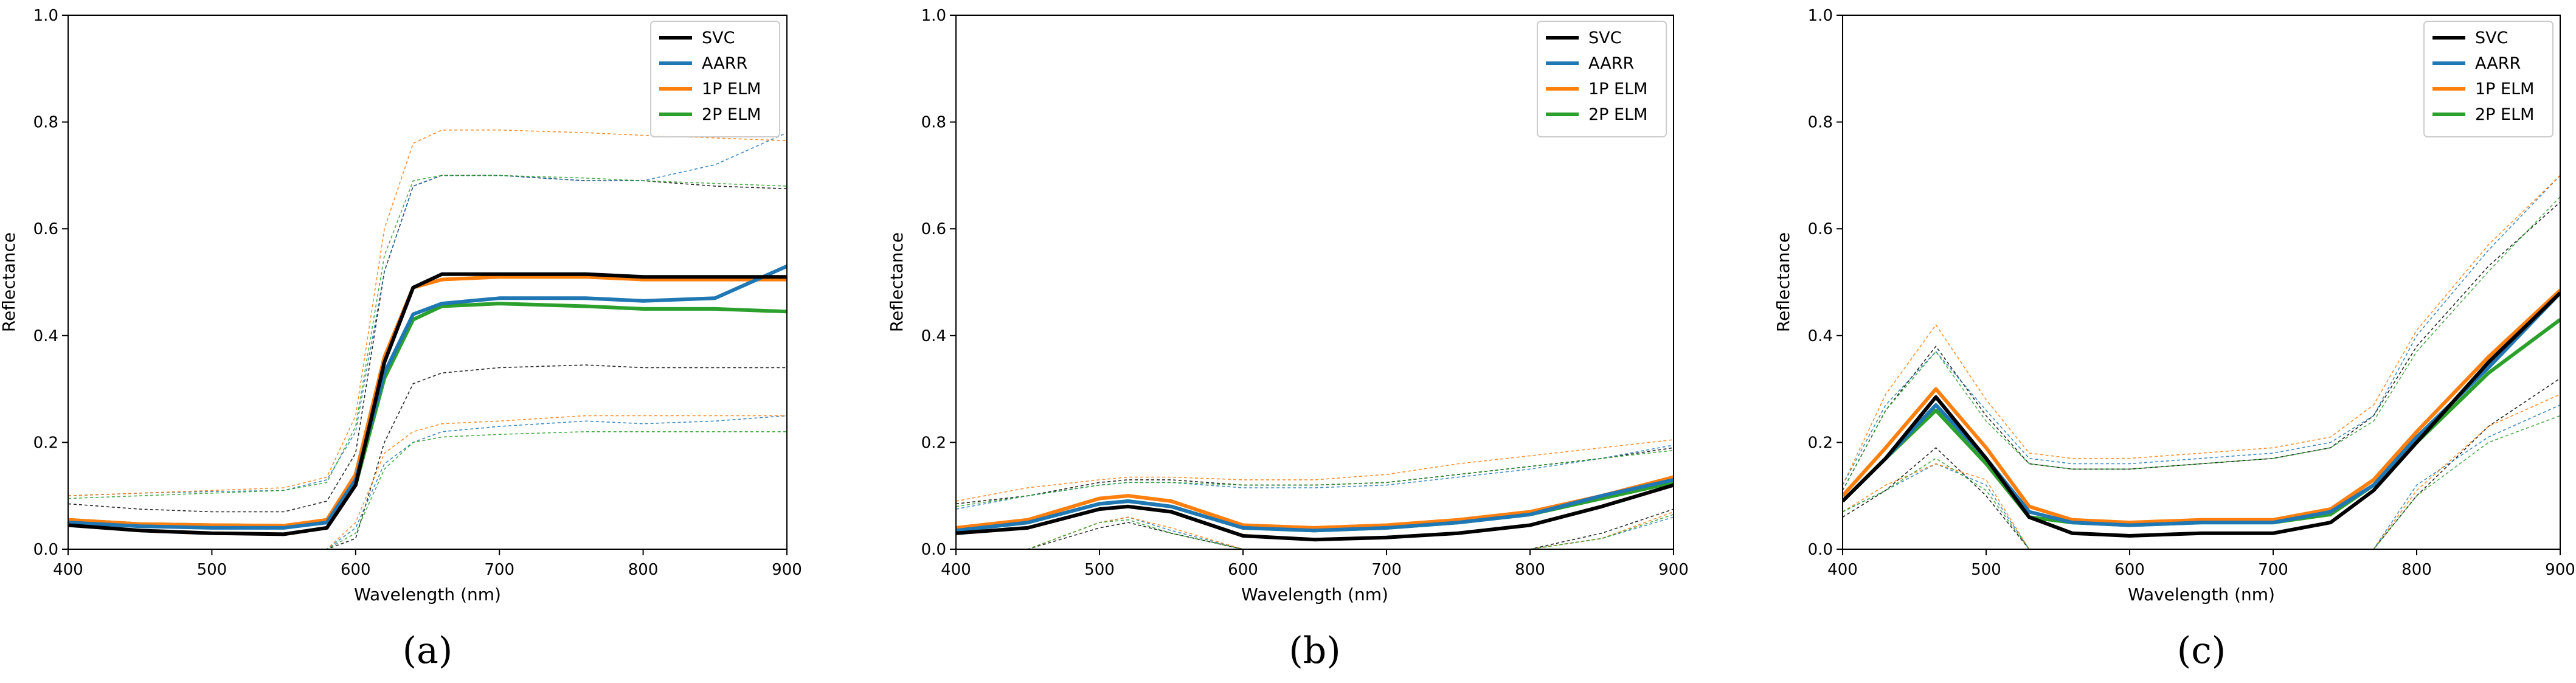 This screenshot has height=683, width=2576. I want to click on series-2p-elm-line, so click(427, 415).